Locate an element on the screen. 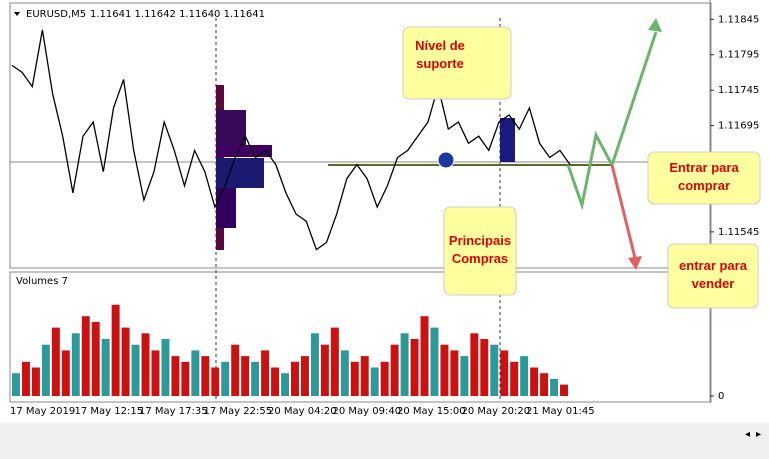  callout-text: Principais Compras is located at coordinates (480, 249).